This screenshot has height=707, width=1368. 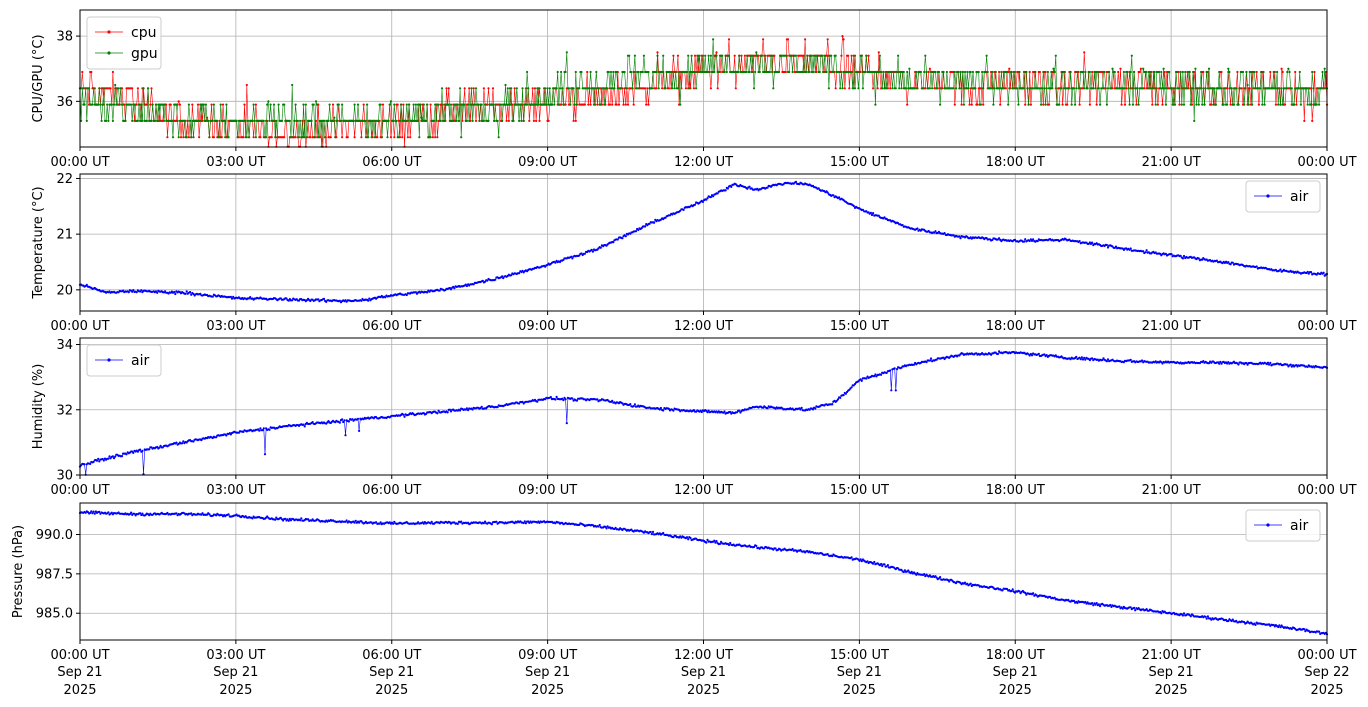 What do you see at coordinates (64, 102) in the screenshot?
I see `y-tick-label: 36` at bounding box center [64, 102].